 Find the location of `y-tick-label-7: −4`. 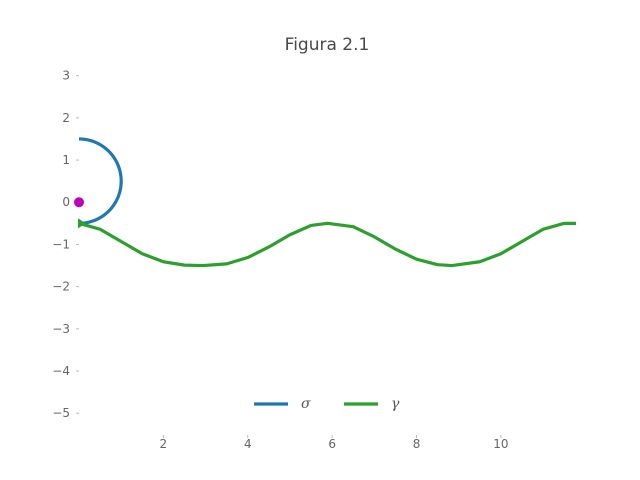

y-tick-label-7: −4 is located at coordinates (61, 371).